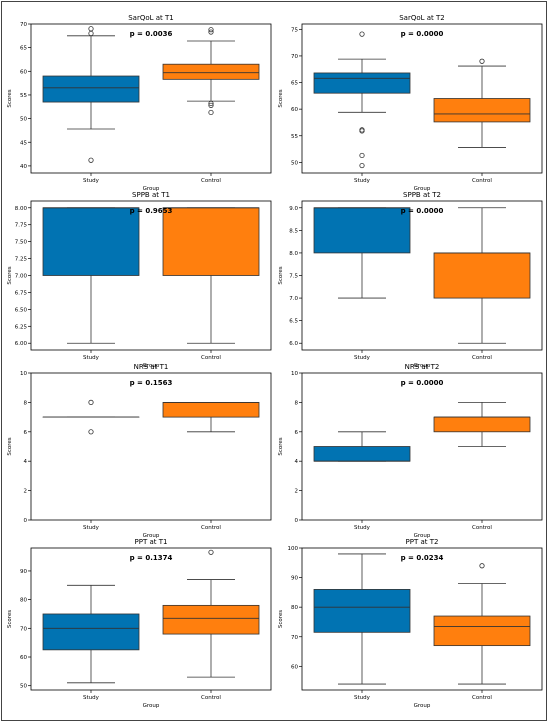 Image resolution: width=550 pixels, height=724 pixels. Describe the element at coordinates (21, 344) in the screenshot. I see `y-tick-label: 6.00` at that location.